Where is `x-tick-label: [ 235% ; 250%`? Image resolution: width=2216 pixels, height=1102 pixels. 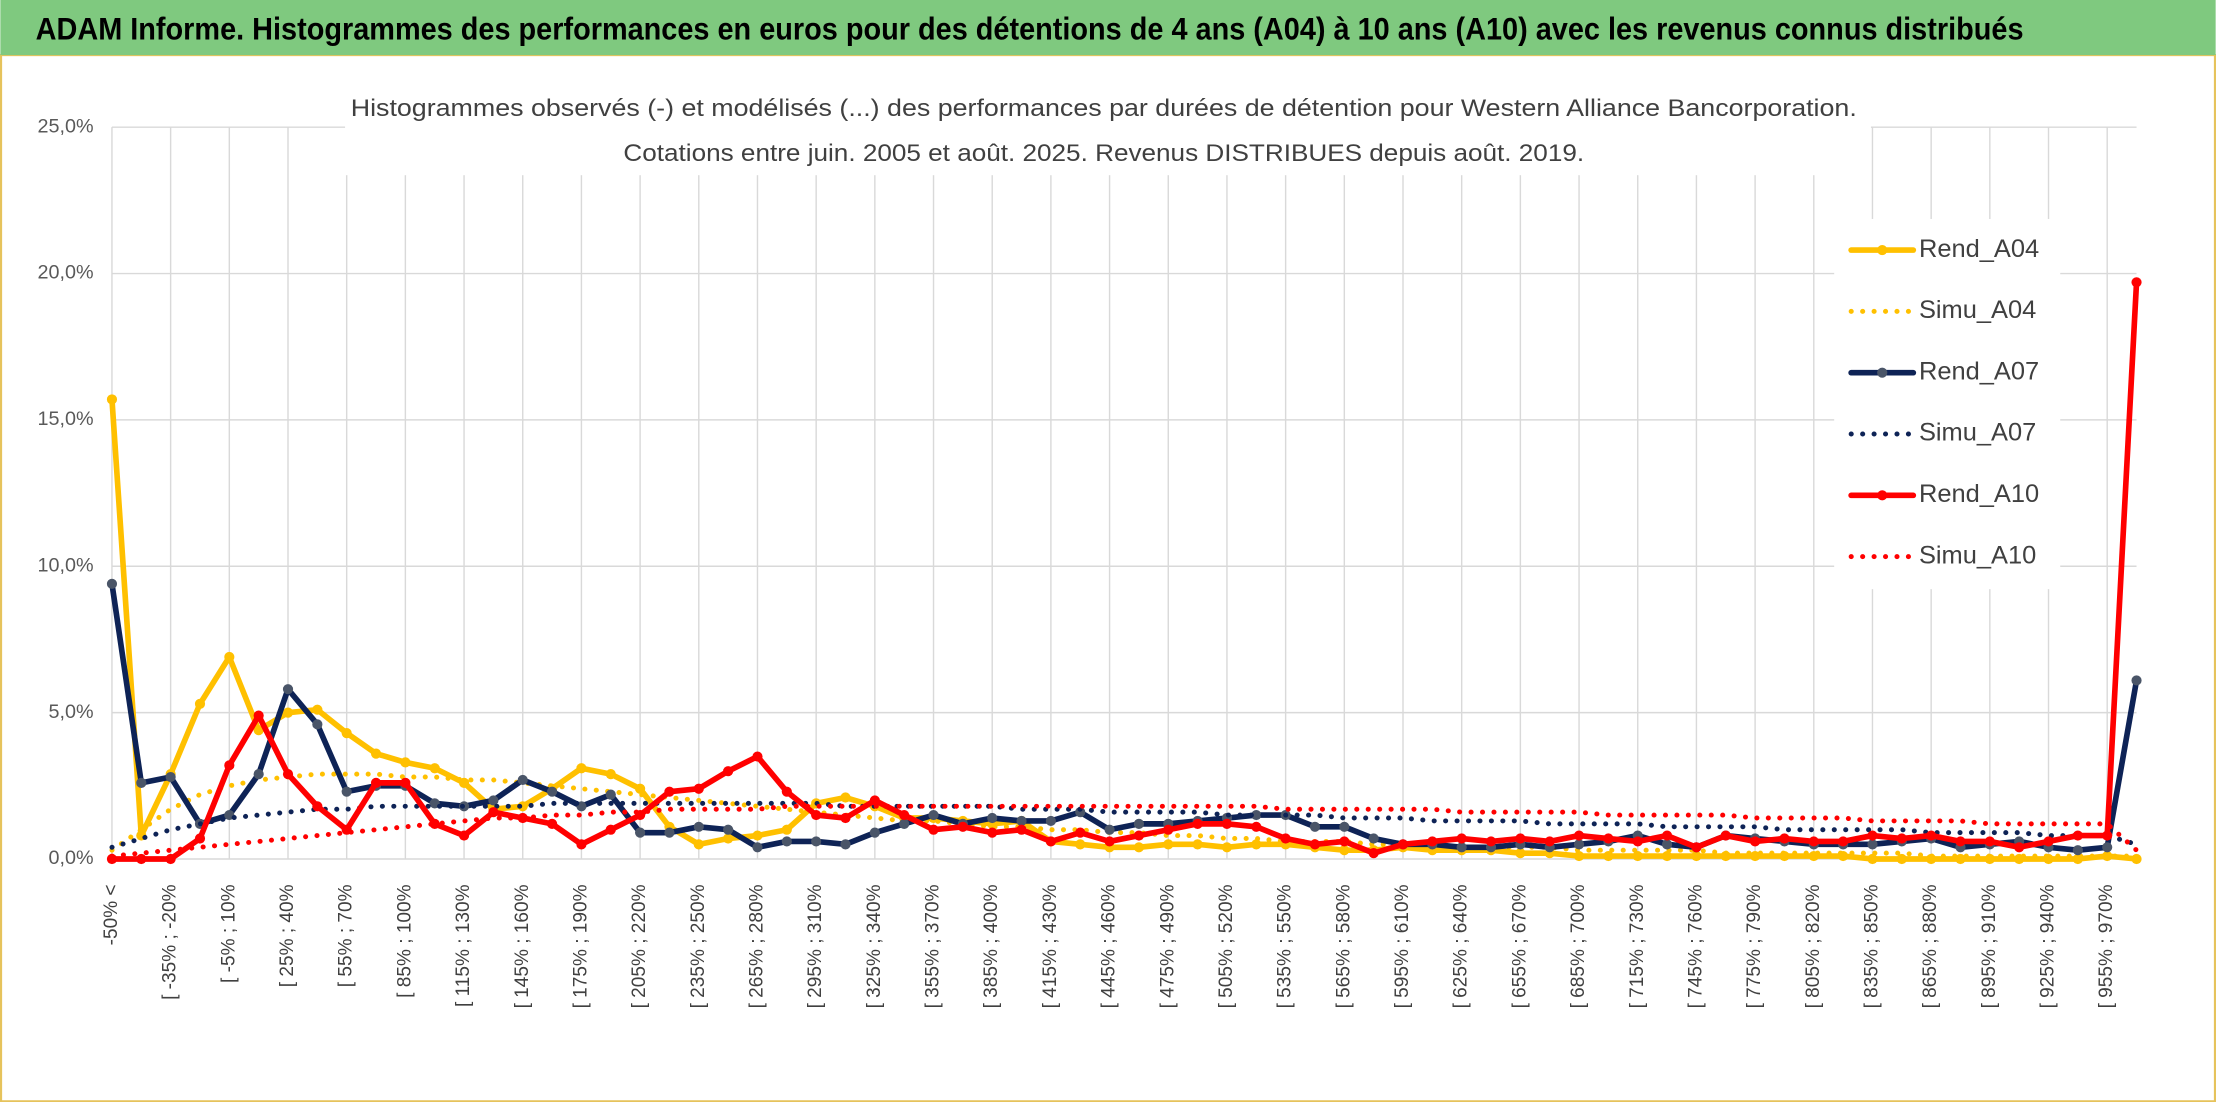 x-tick-label: [ 235% ; 250% is located at coordinates (698, 946).